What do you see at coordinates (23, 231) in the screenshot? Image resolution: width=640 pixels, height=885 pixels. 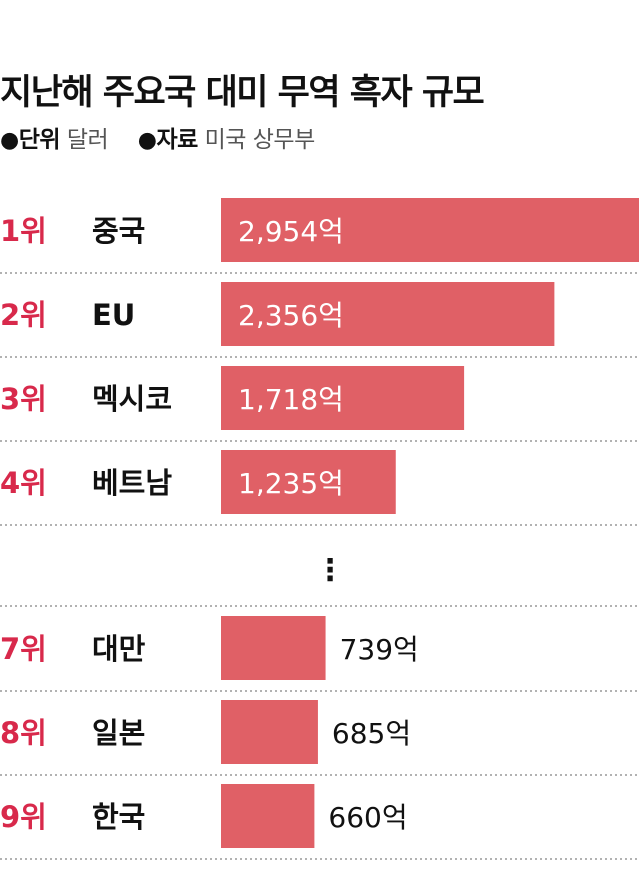 I see `rank-label: 1위` at bounding box center [23, 231].